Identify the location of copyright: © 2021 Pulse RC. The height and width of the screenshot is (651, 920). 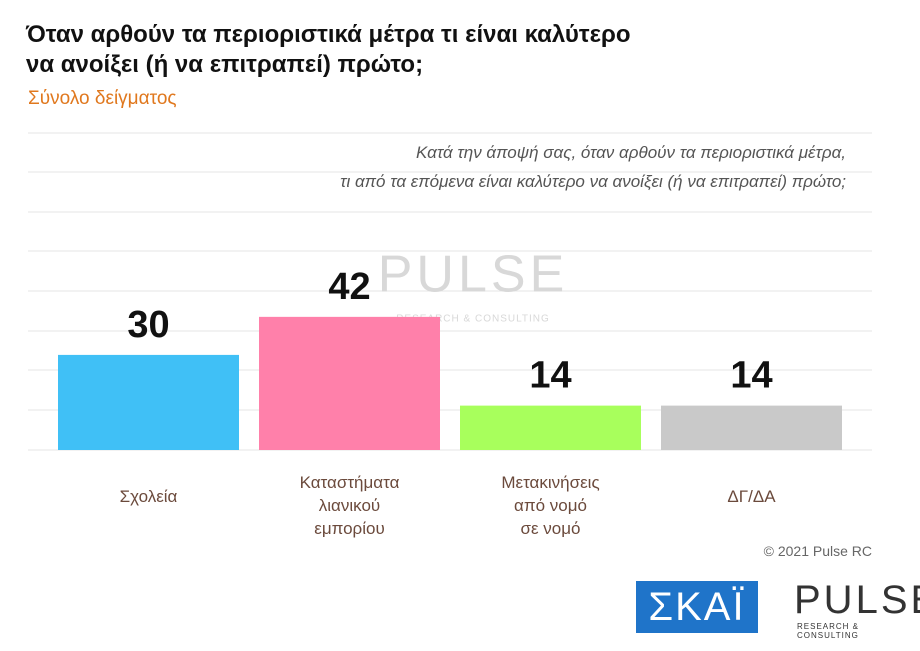
(817, 551).